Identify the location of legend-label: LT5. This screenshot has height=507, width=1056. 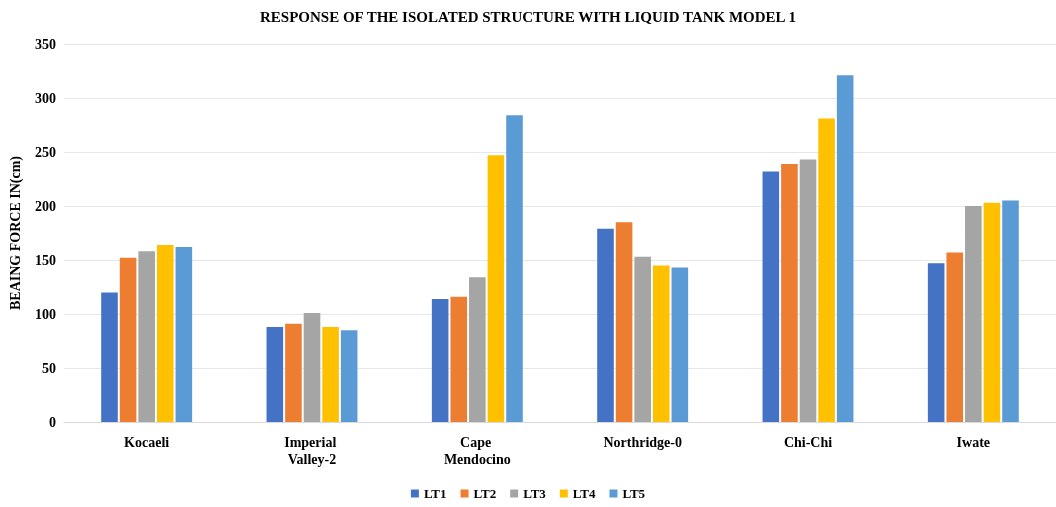
(634, 493).